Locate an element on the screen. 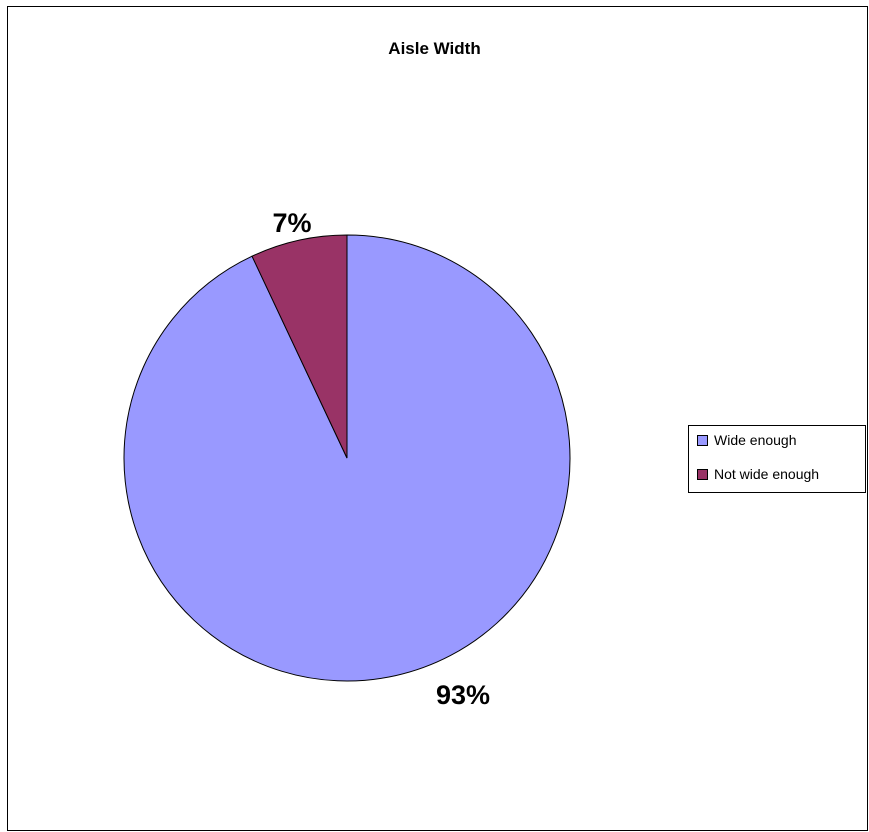 Image resolution: width=869 pixels, height=832 pixels. legend-item-wide-enough: Wide enough is located at coordinates (747, 440).